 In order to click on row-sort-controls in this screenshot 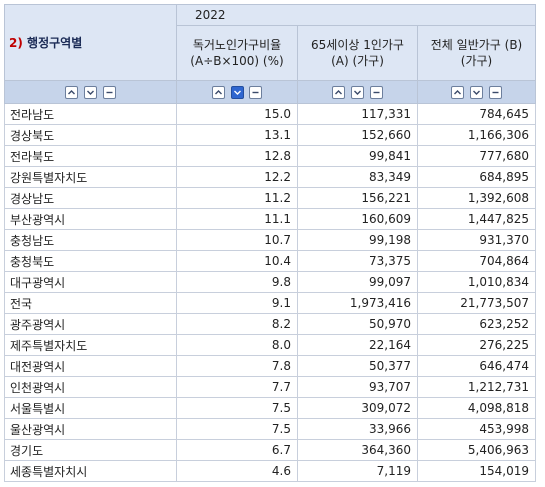, I will do `click(90, 92)`.